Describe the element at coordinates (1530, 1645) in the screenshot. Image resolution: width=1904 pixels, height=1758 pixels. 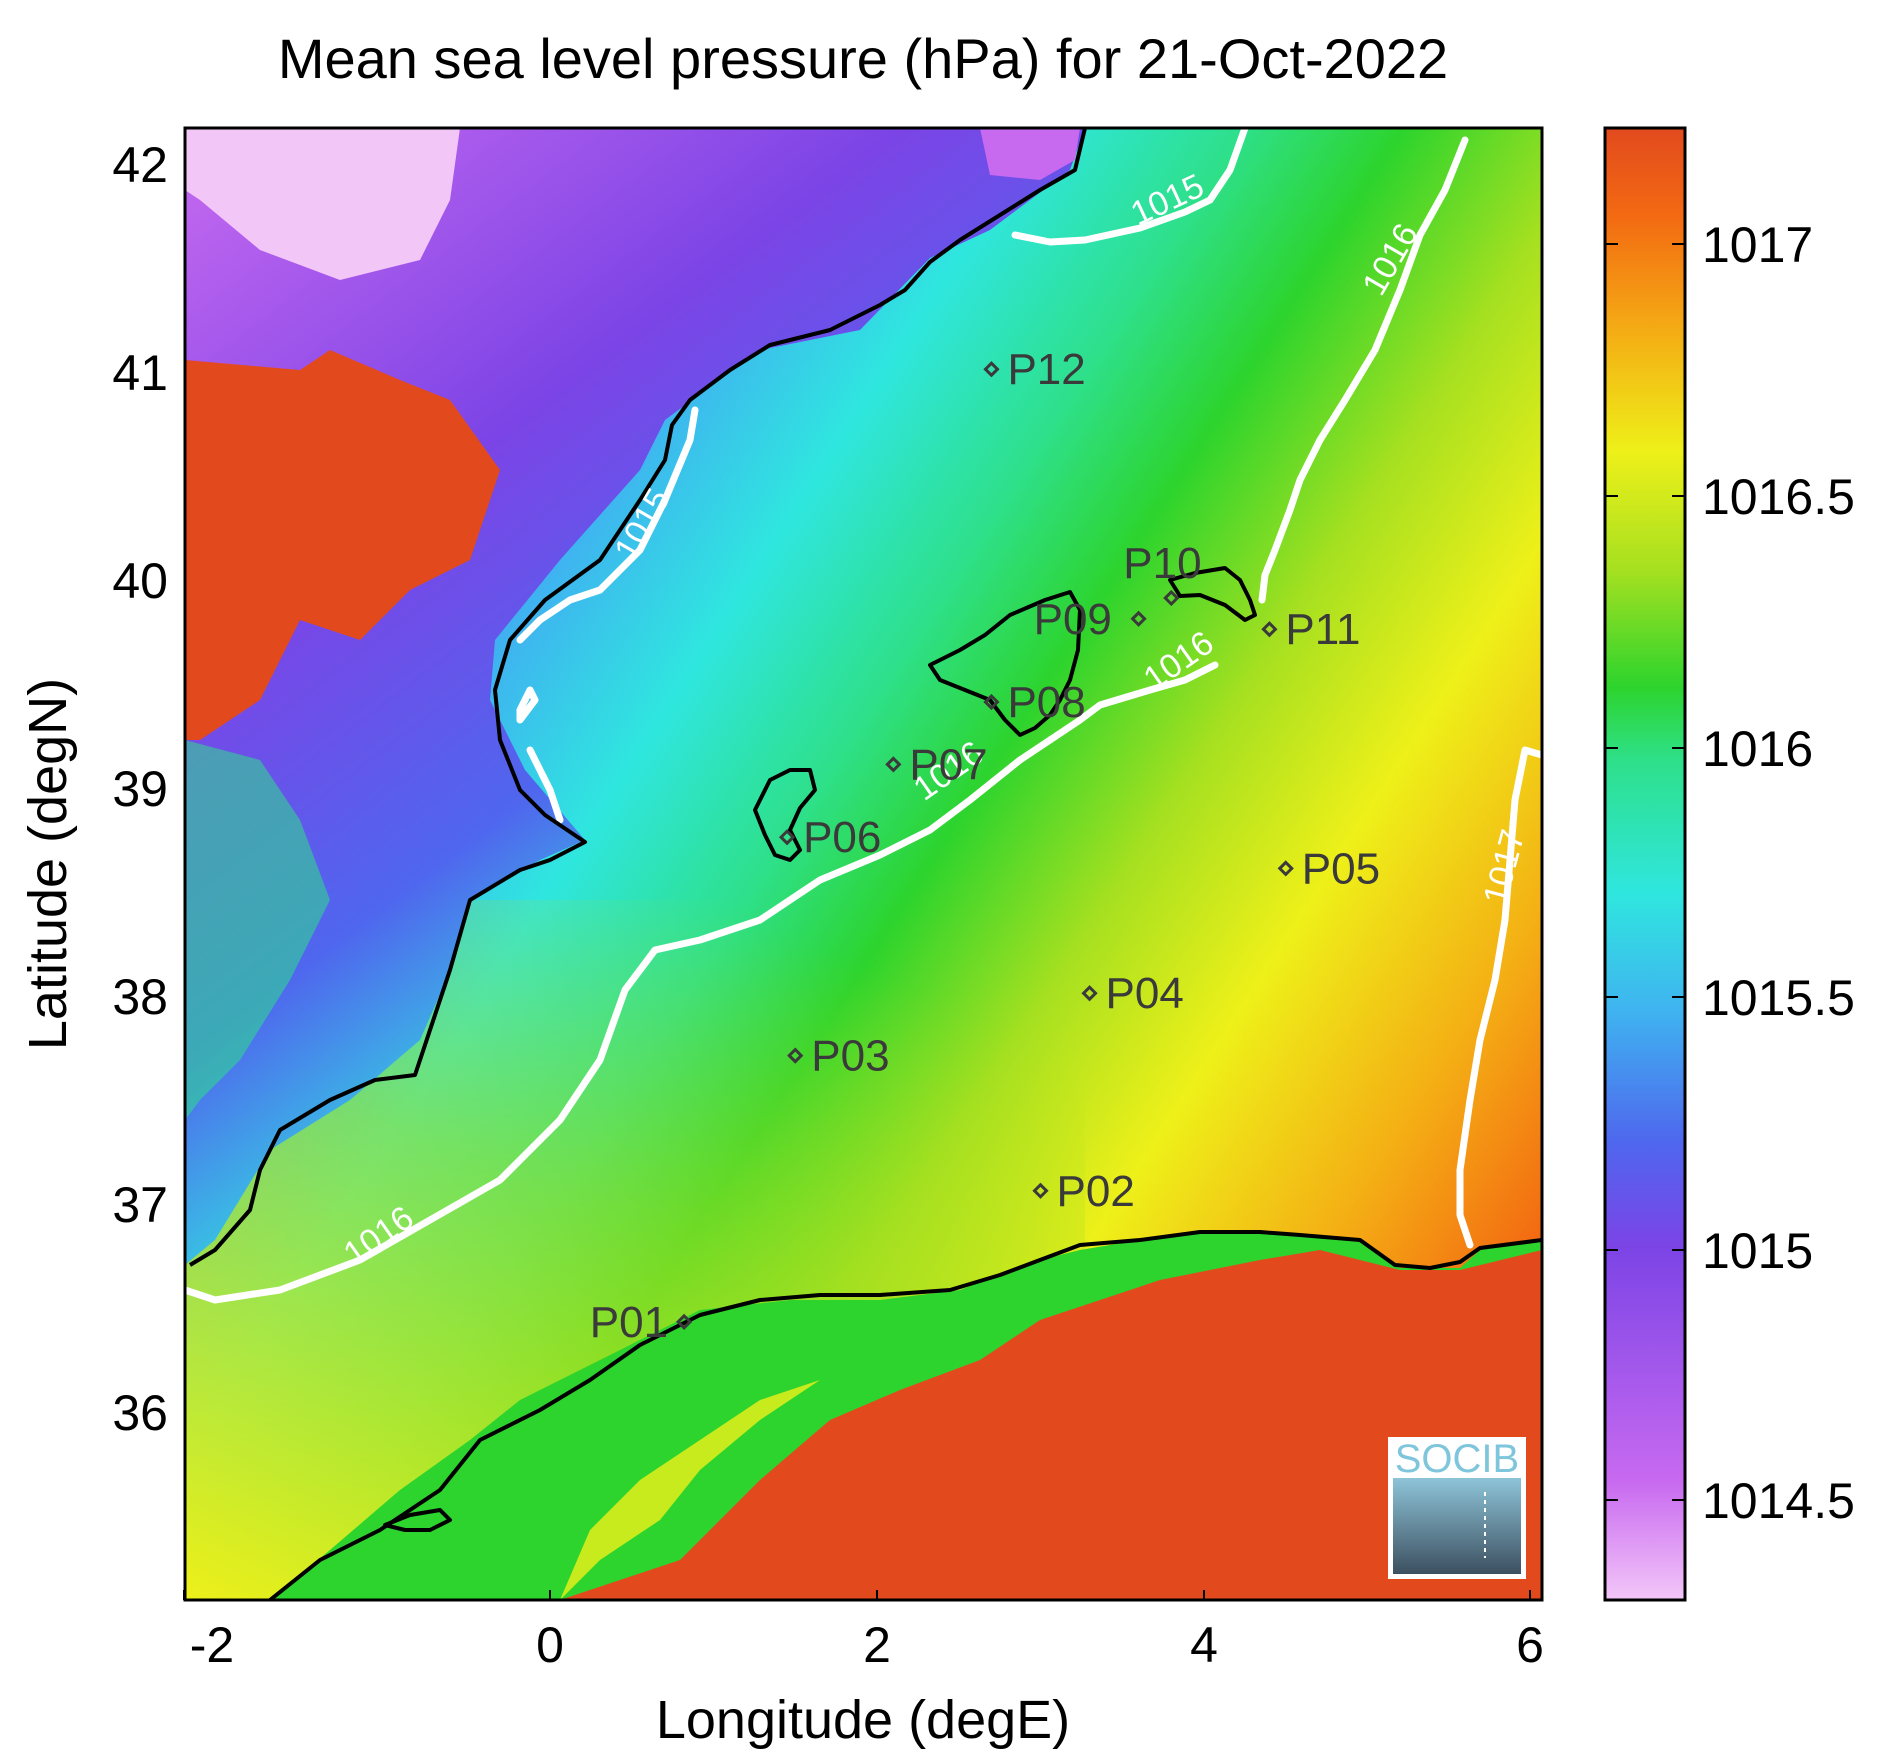
I see `x-tick-label: 6` at that location.